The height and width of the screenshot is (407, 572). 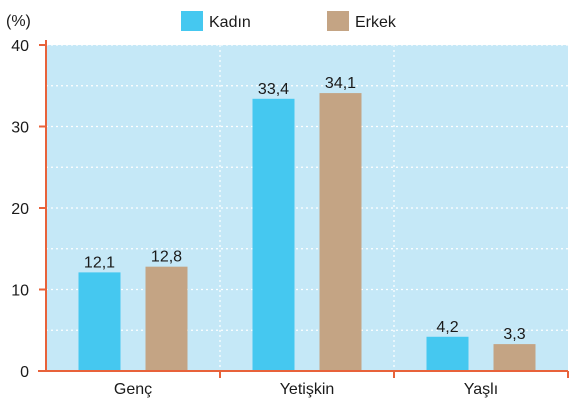 What do you see at coordinates (307, 389) in the screenshot?
I see `category-label: Yetişkin` at bounding box center [307, 389].